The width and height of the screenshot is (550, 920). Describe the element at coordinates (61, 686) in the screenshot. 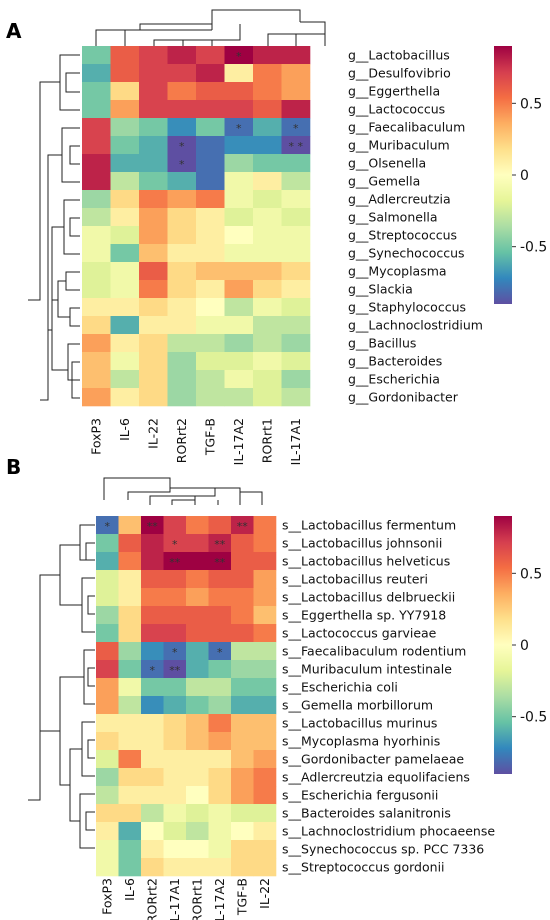

I see `panel-b-row-dendrogram` at that location.